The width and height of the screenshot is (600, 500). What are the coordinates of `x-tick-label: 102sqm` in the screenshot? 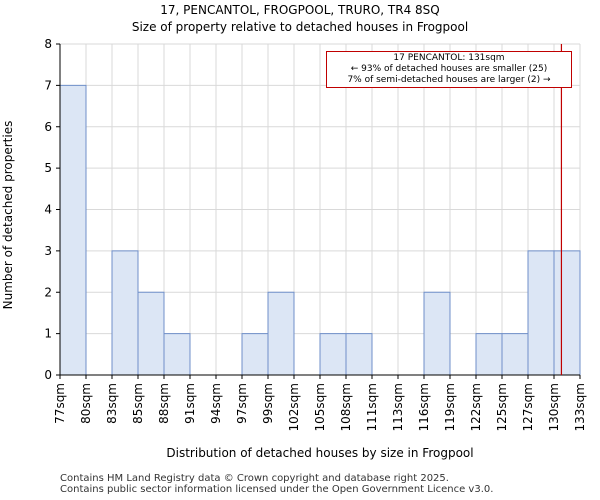 It's located at (294, 407).